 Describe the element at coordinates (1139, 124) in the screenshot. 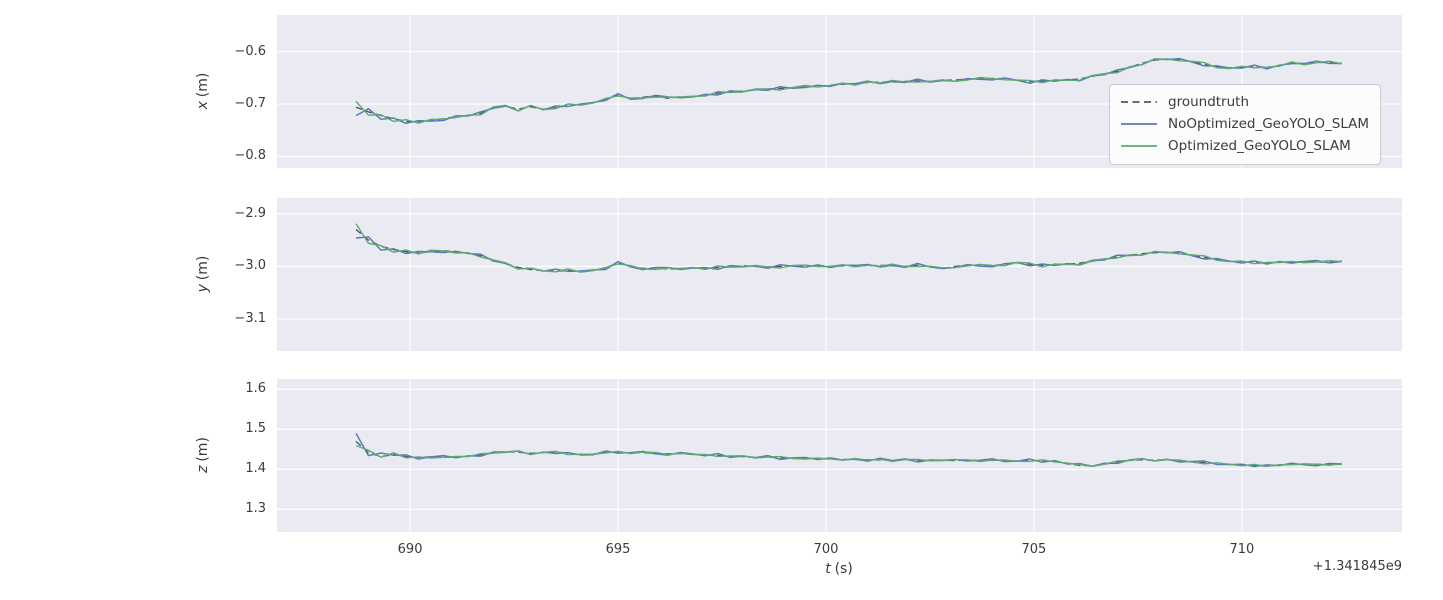

I see `legend-blue-line-swatch` at that location.